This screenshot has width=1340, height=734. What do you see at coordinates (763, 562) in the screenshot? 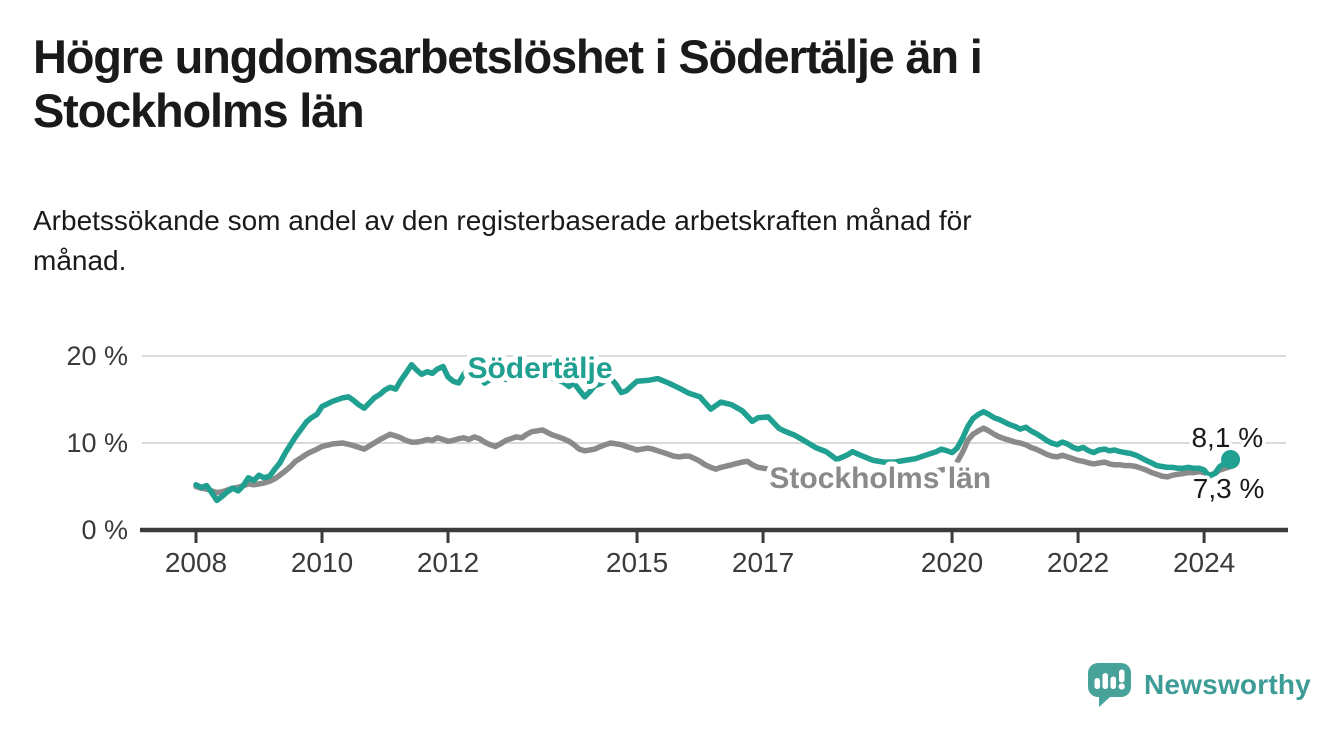
I see `x-tick-label-2017: 2017` at bounding box center [763, 562].